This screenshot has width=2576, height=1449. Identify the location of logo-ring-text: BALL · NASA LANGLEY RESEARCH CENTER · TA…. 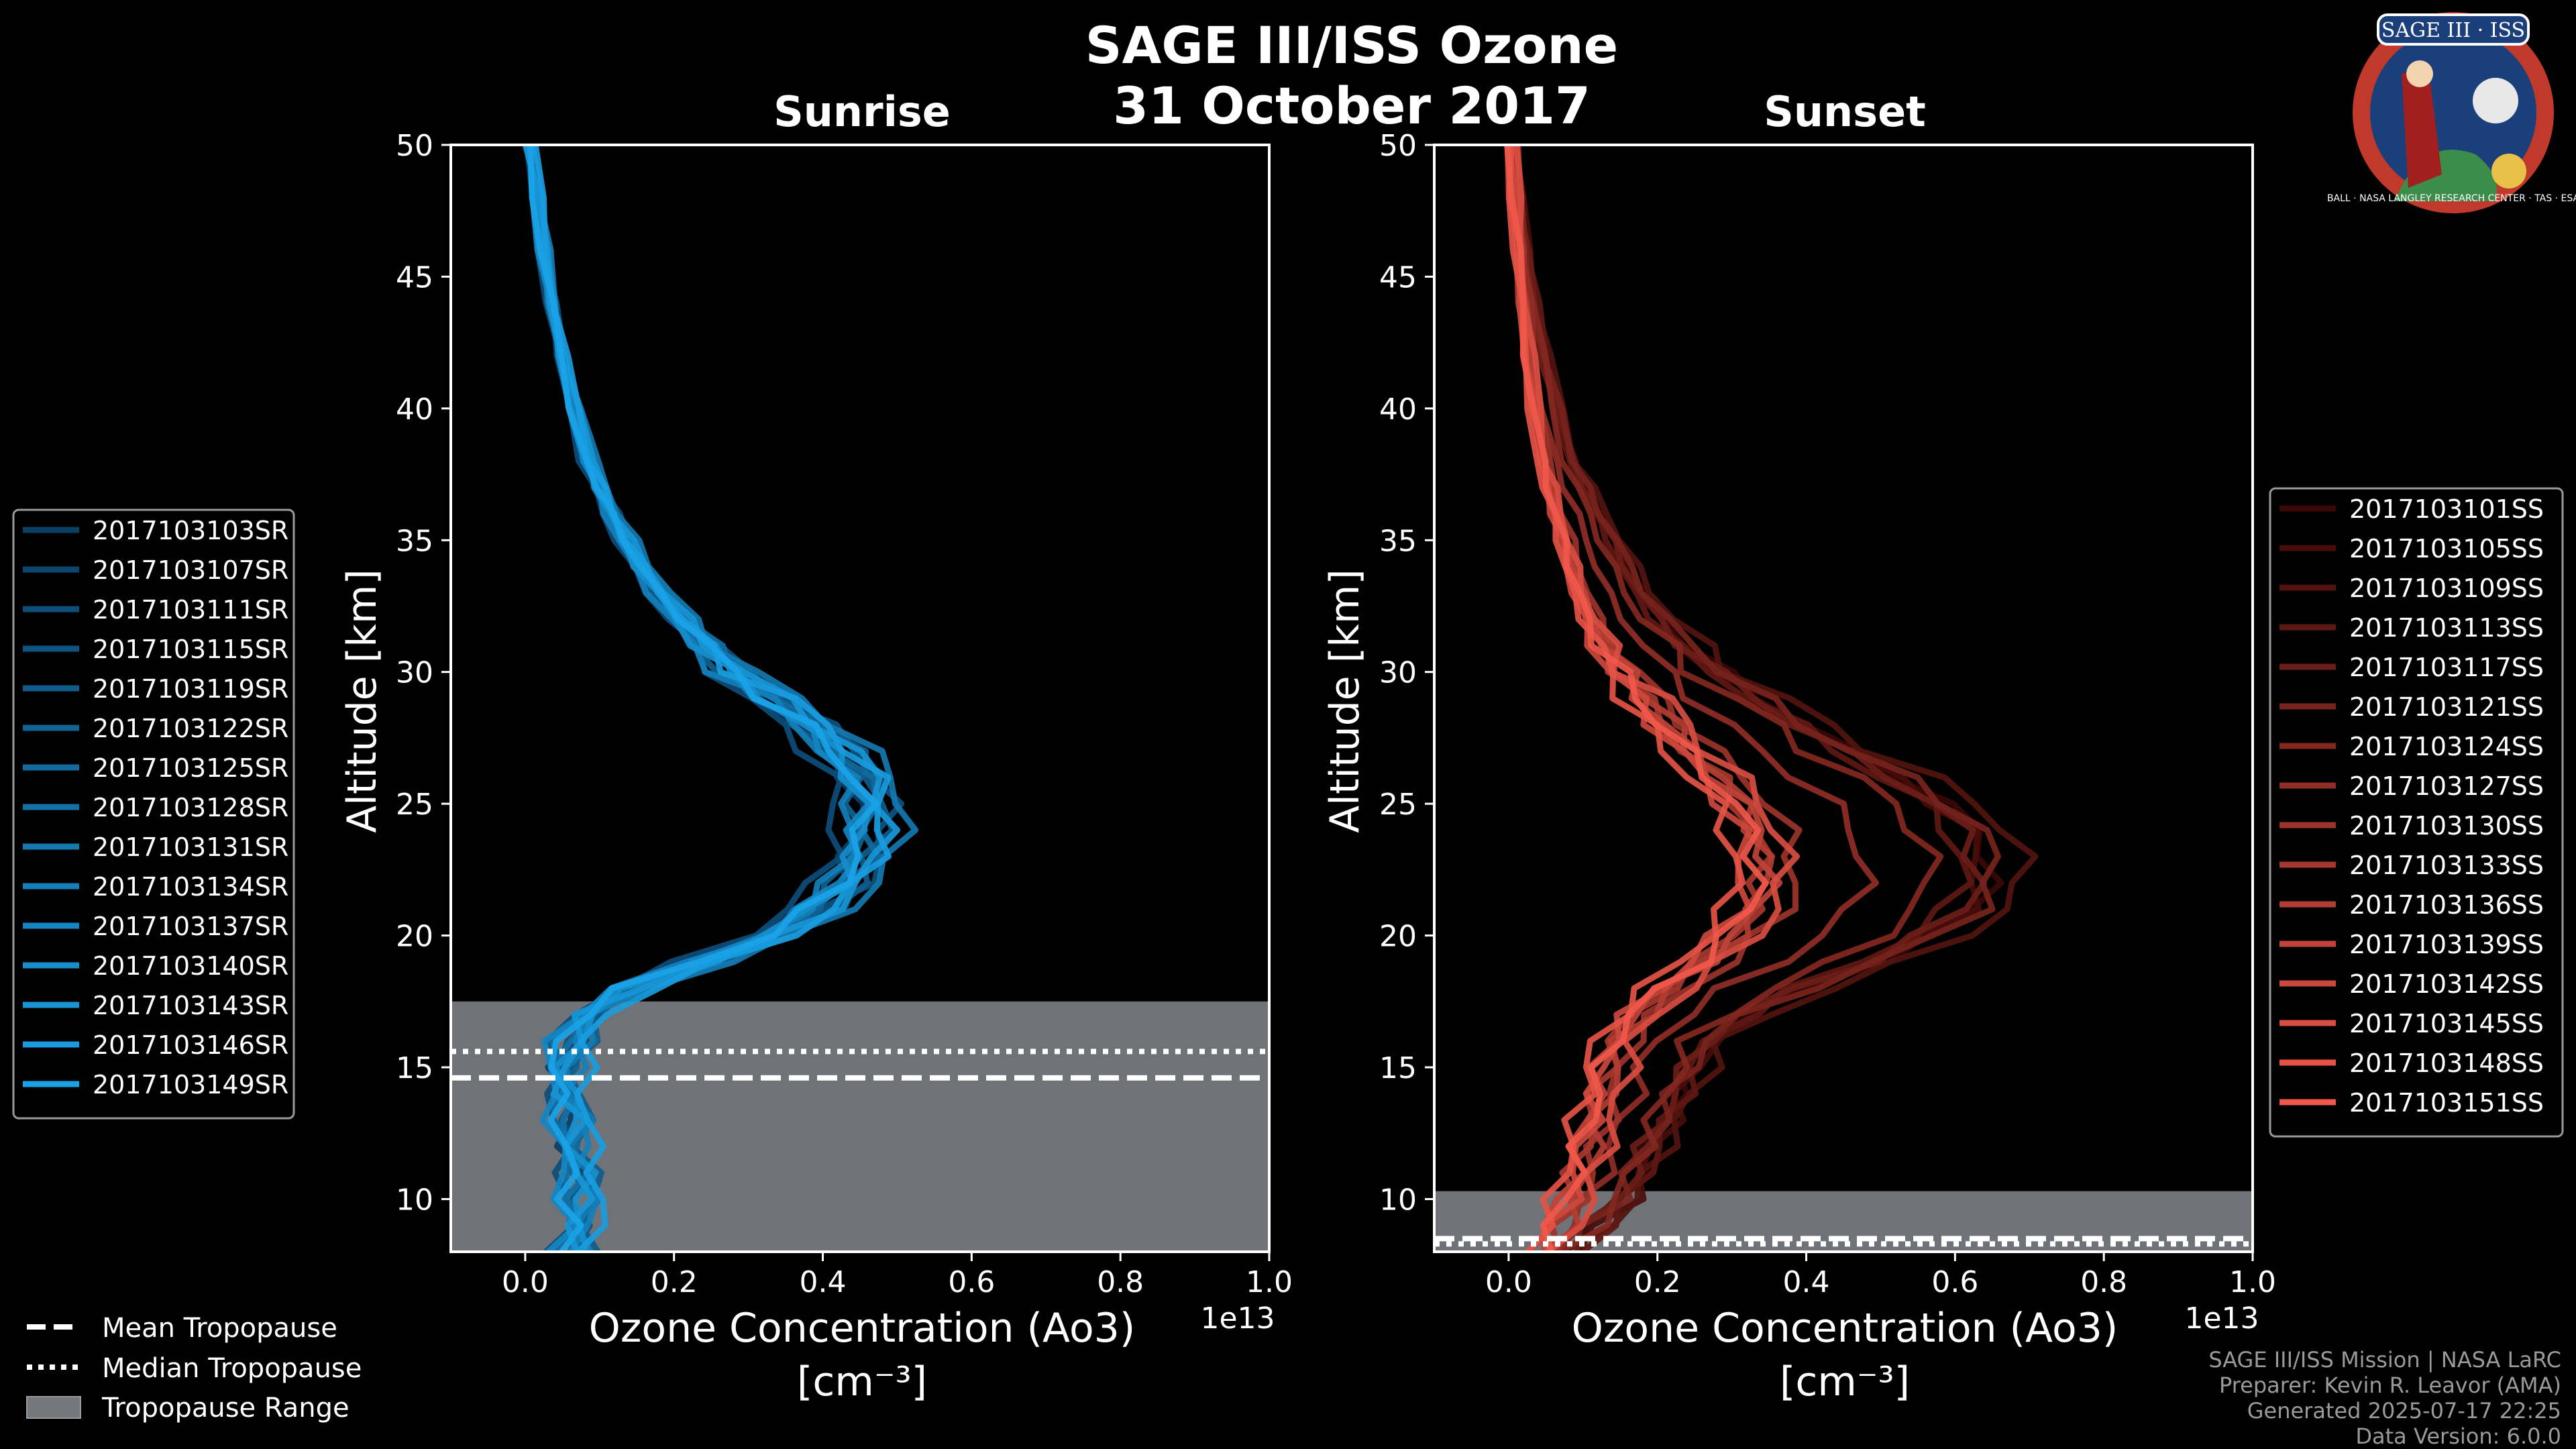
(2451, 198).